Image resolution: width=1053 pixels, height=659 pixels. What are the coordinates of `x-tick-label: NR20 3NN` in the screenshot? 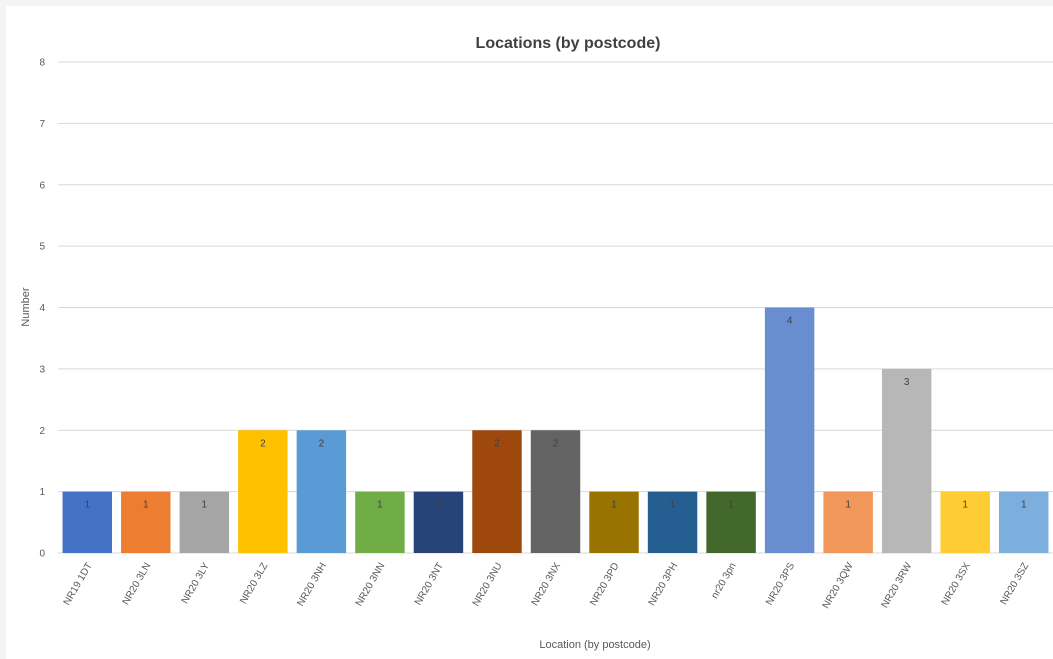 It's located at (371, 584).